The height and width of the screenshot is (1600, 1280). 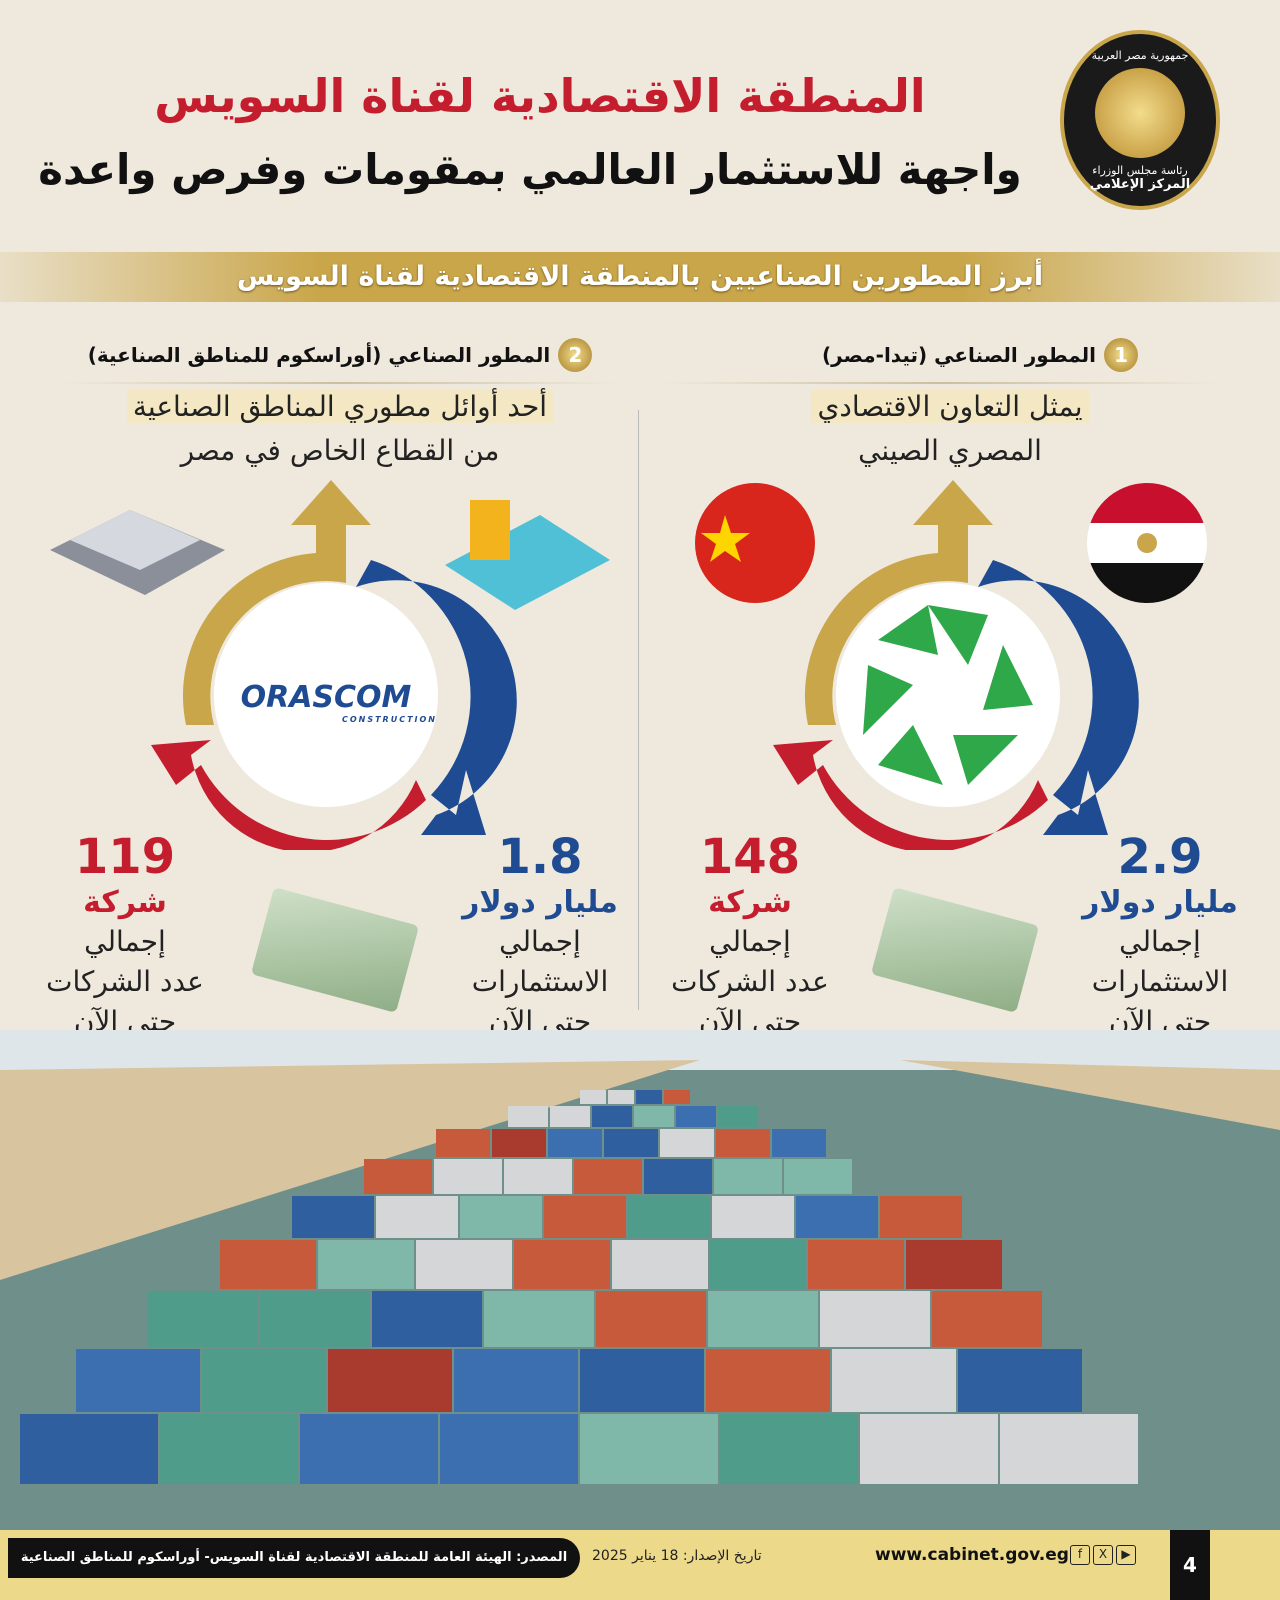 What do you see at coordinates (1140, 170) in the screenshot?
I see `seal-middle-text: رئاسة مجلس الوزراء` at bounding box center [1140, 170].